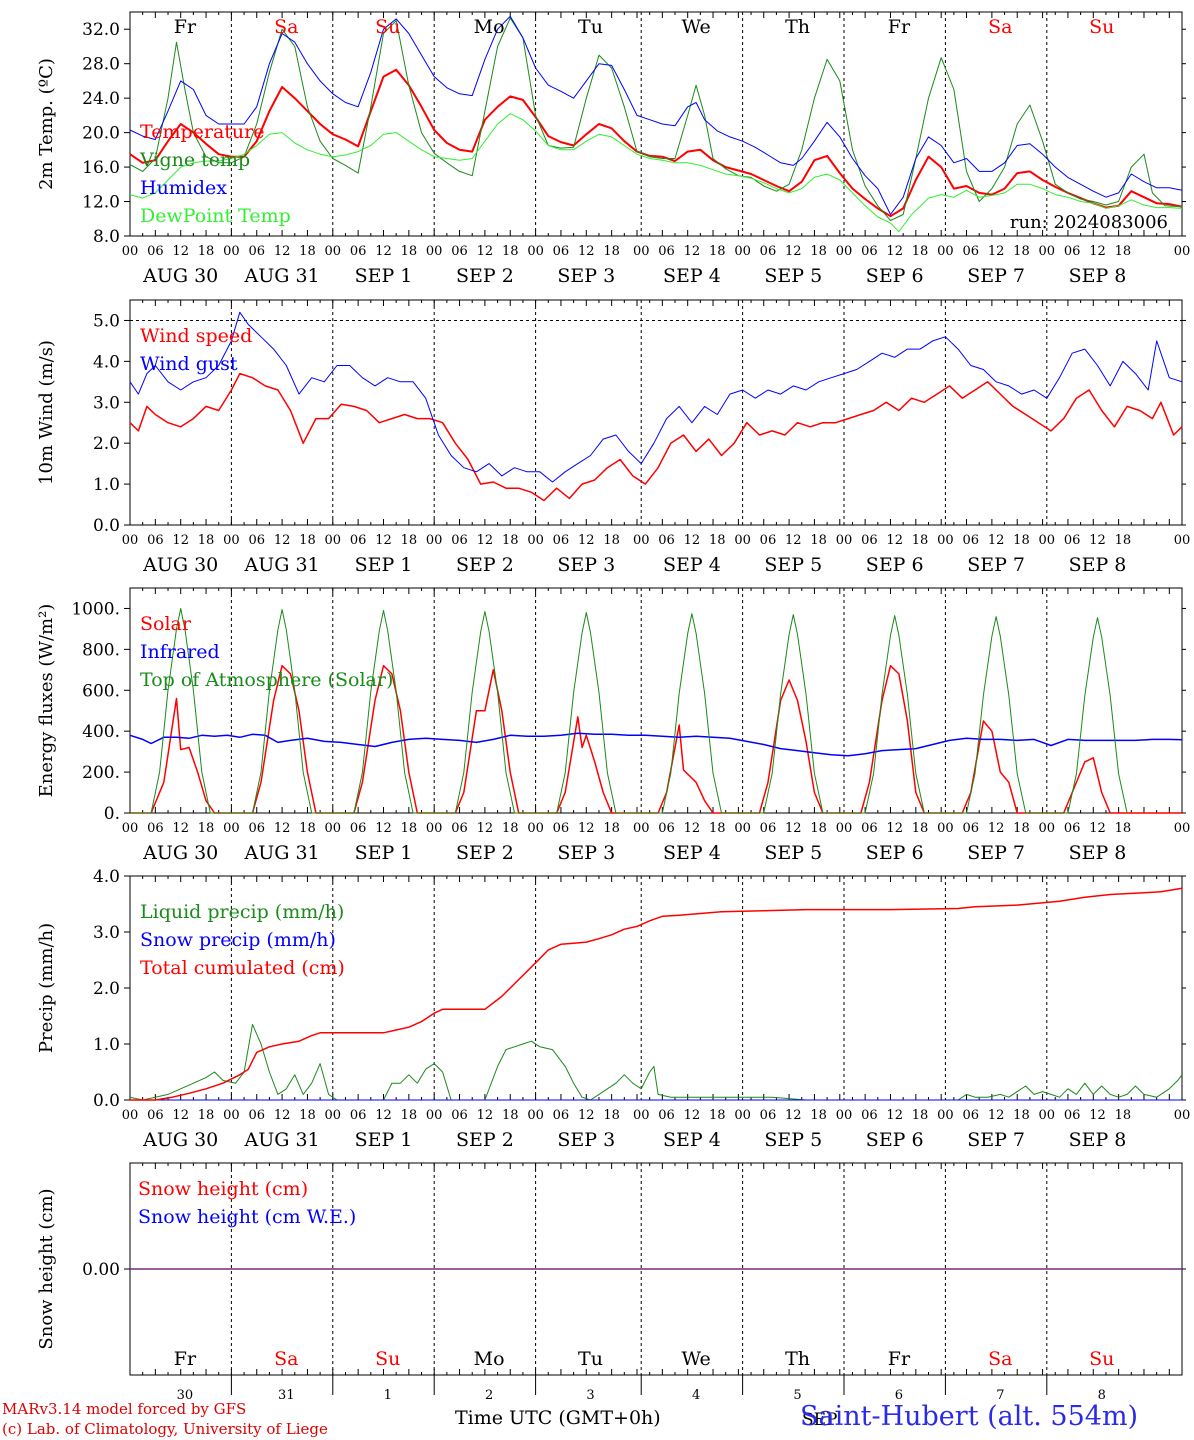 This screenshot has height=1440, width=1194. What do you see at coordinates (46, 412) in the screenshot?
I see `y-axis-label: 10m Wind (m/s)` at bounding box center [46, 412].